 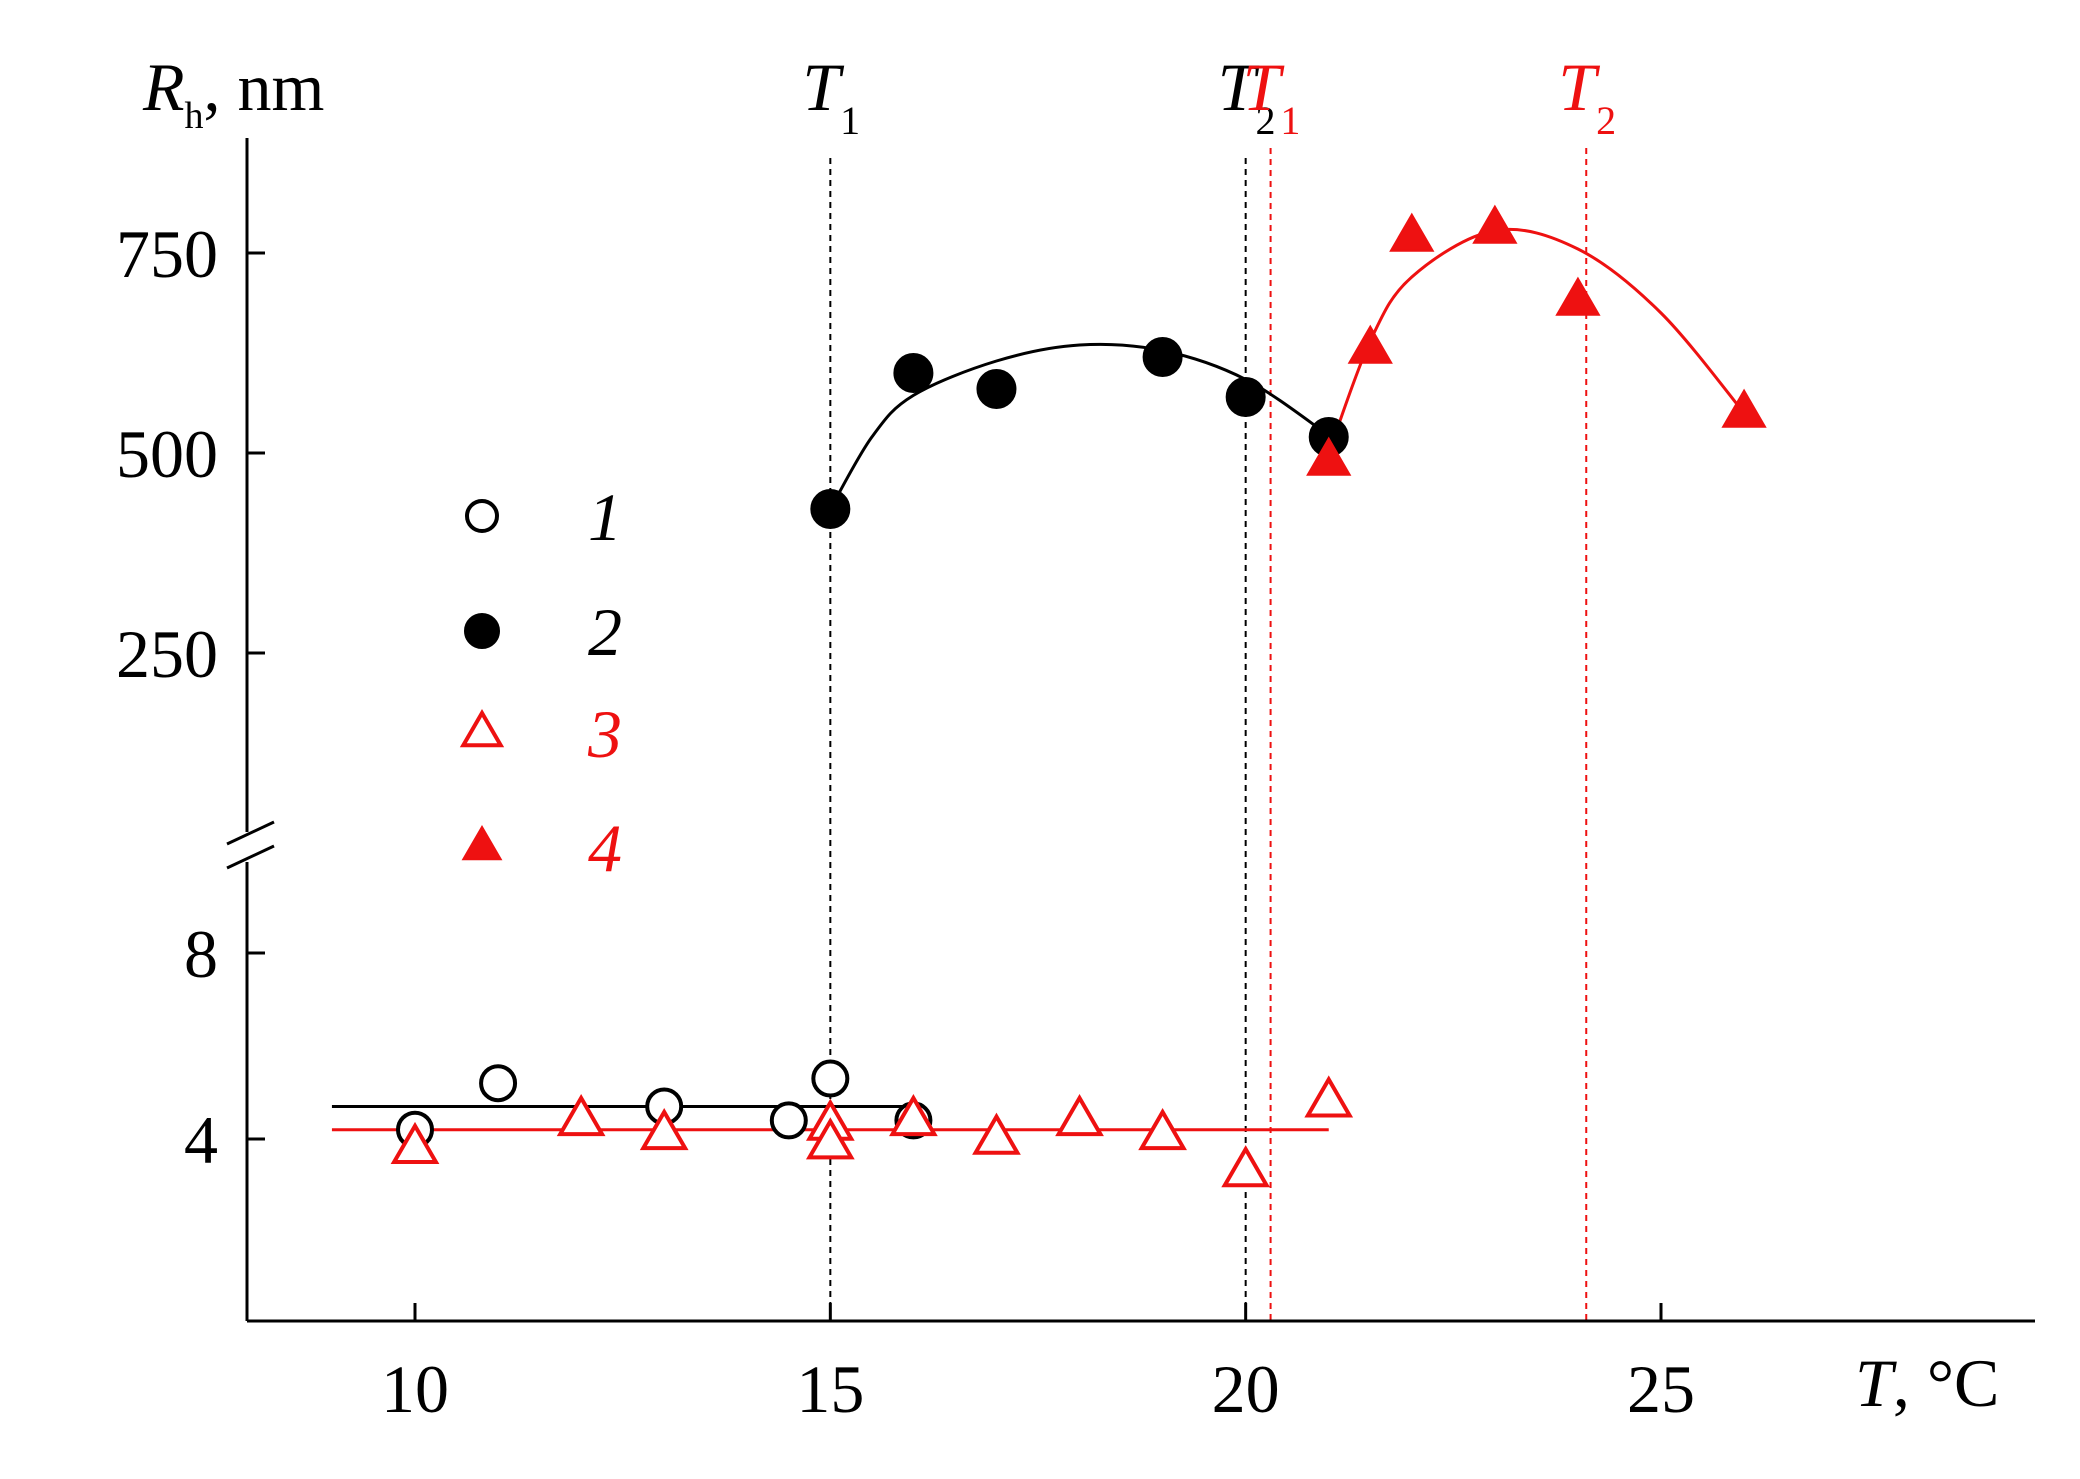 What do you see at coordinates (1247, 96) in the screenshot?
I see `vline-label-2: T2` at bounding box center [1247, 96].